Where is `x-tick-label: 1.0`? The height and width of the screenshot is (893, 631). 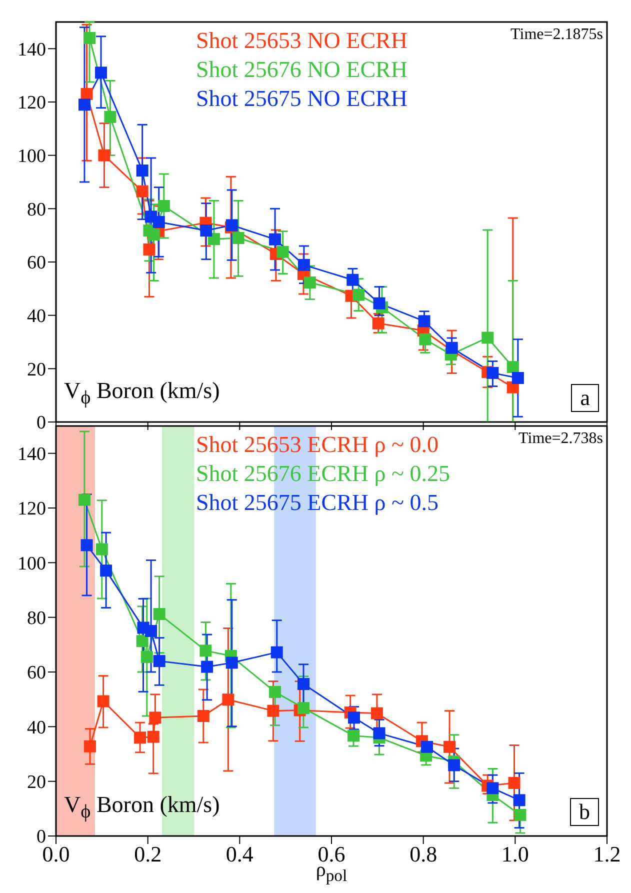 x-tick-label: 1.0 is located at coordinates (515, 854).